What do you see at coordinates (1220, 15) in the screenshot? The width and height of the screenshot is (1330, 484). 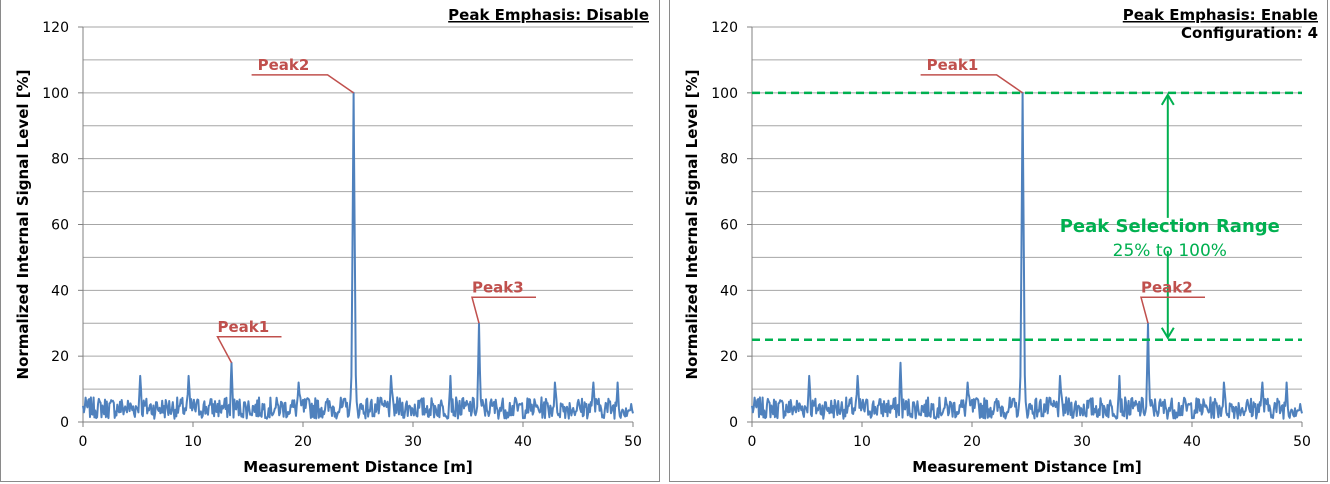 I see `chart-right-header: Peak Emphasis: Enable` at bounding box center [1220, 15].